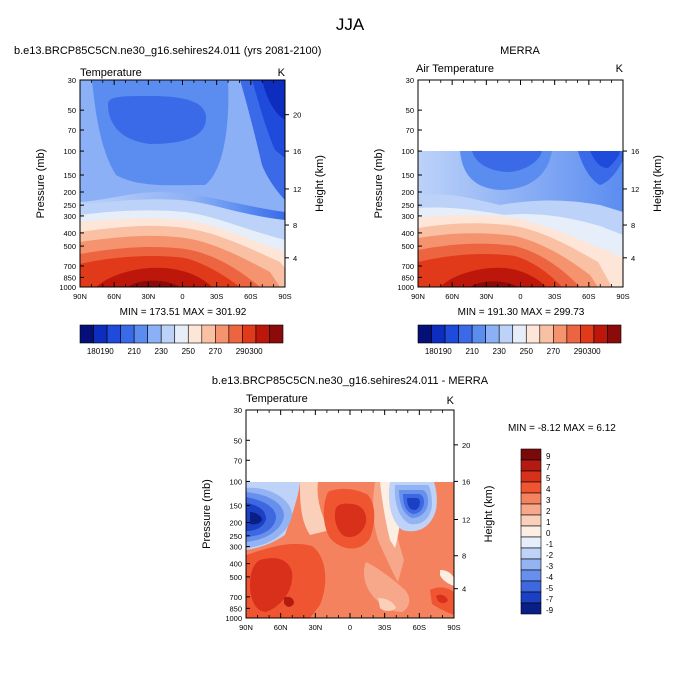 The width and height of the screenshot is (700, 700). What do you see at coordinates (69, 175) in the screenshot?
I see `y-tick-label: 150` at bounding box center [69, 175].